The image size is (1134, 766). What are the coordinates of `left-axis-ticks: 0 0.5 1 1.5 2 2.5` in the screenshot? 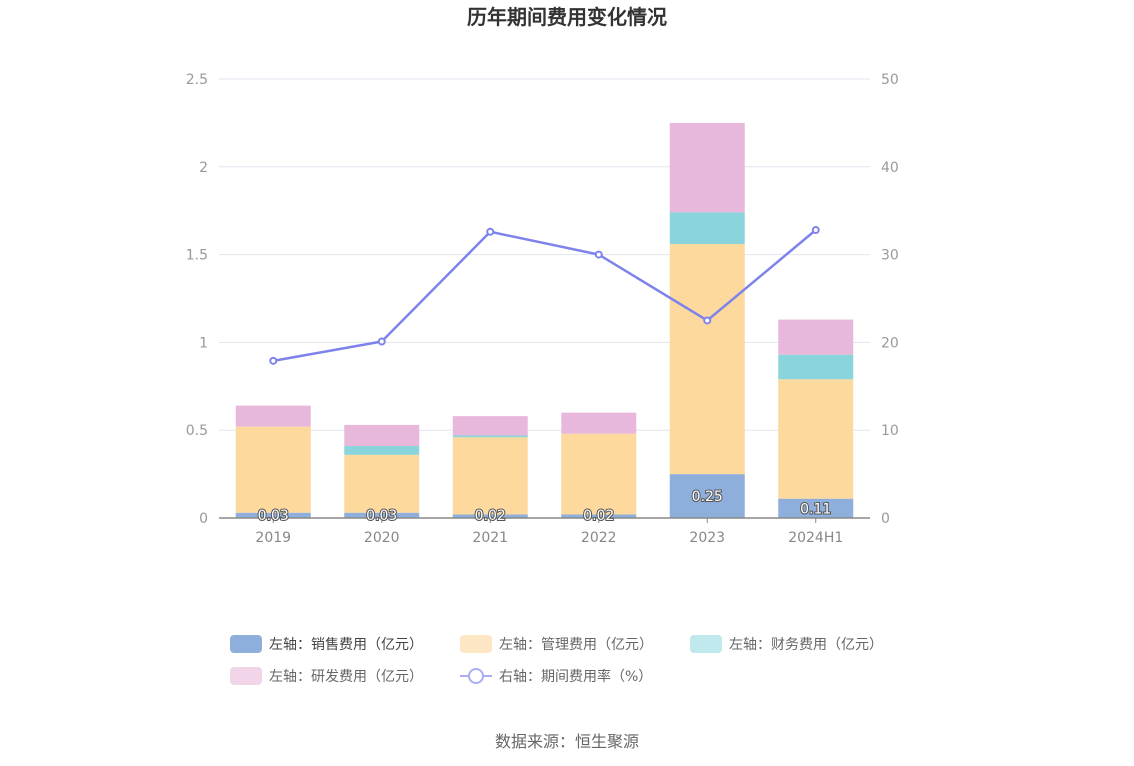 It's located at (197, 299).